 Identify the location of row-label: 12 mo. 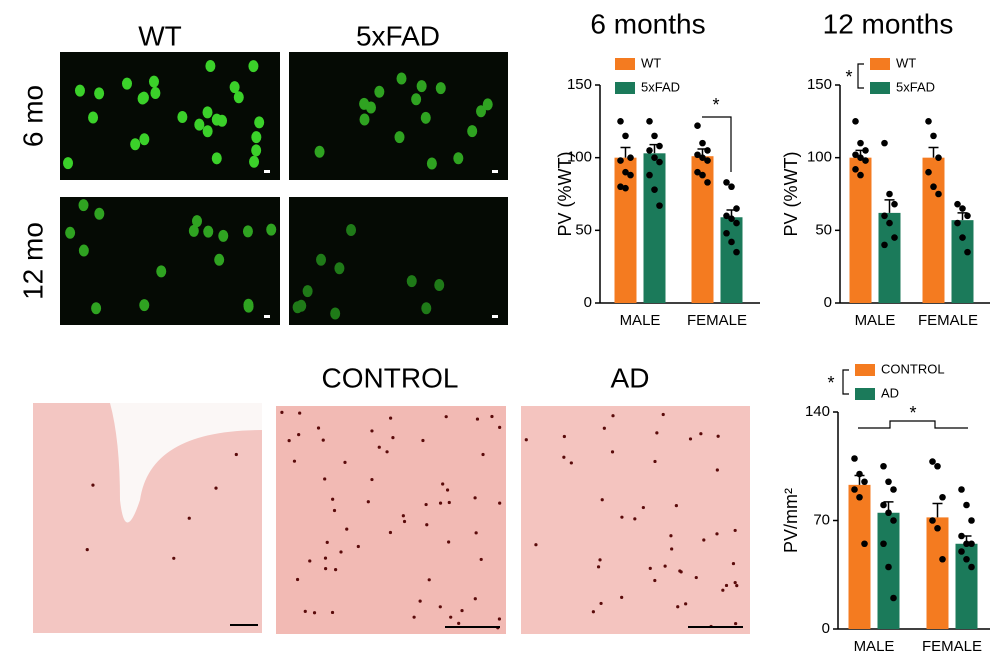
(32, 261).